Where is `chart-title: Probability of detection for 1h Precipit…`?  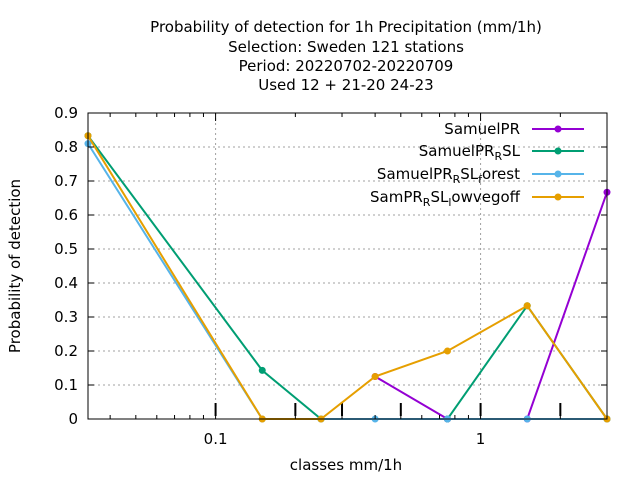 chart-title: Probability of detection for 1h Precipit… is located at coordinates (346, 56).